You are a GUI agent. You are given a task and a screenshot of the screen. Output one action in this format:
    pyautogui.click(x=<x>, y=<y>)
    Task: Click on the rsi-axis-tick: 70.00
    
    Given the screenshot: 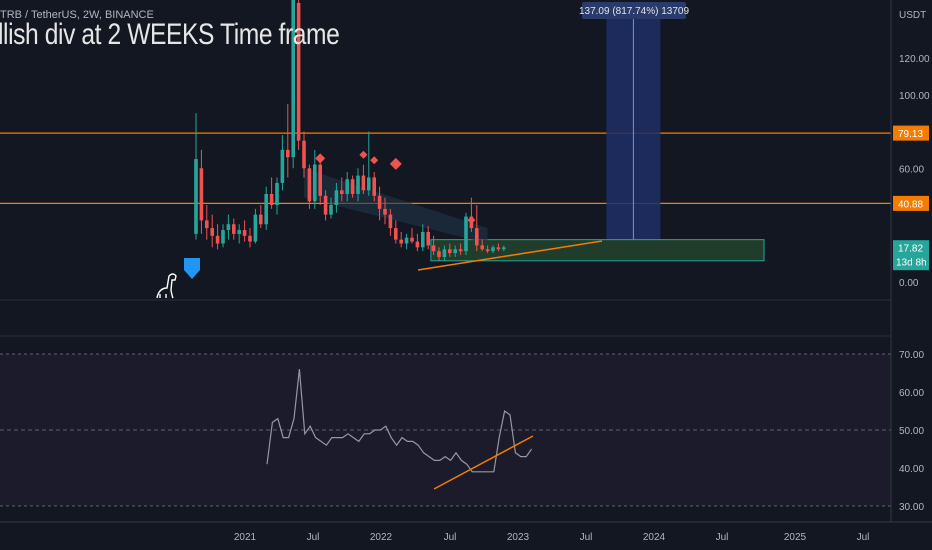 What is the action you would take?
    pyautogui.click(x=911, y=355)
    